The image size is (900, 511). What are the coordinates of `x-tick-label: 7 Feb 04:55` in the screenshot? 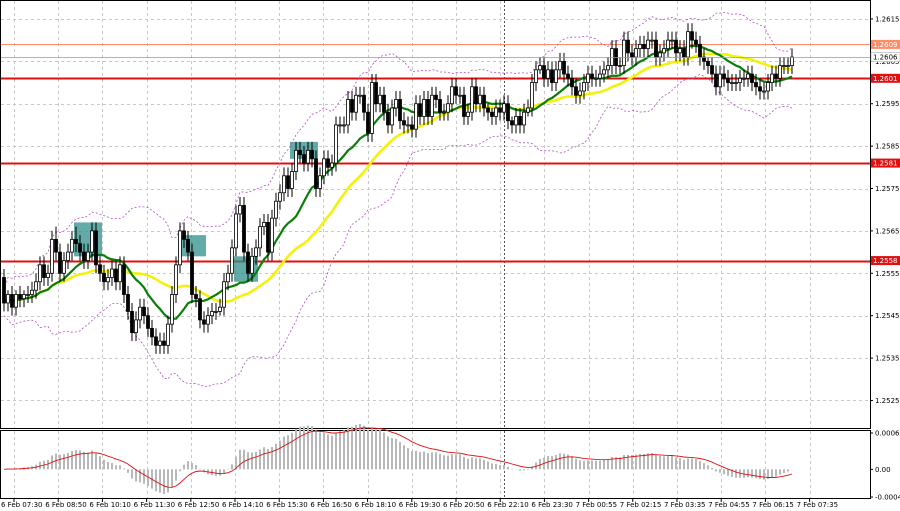 It's located at (728, 505).